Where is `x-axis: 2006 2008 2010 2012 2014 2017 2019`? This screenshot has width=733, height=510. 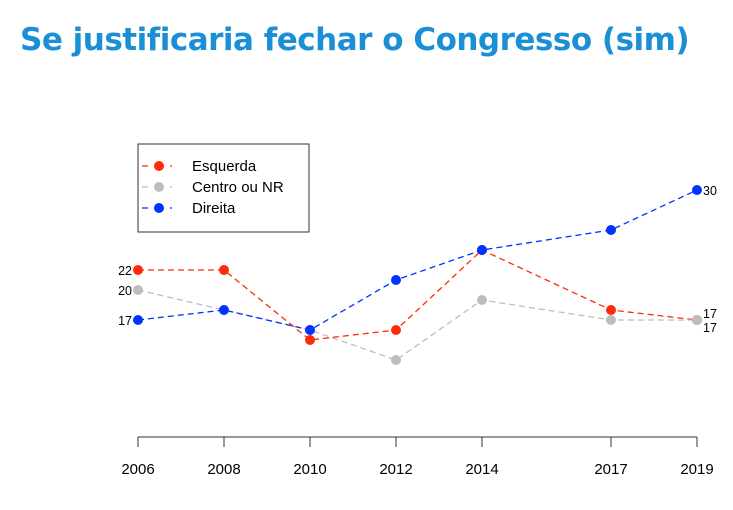
x-axis: 2006 2008 2010 2012 2014 2017 2019 is located at coordinates (417, 457).